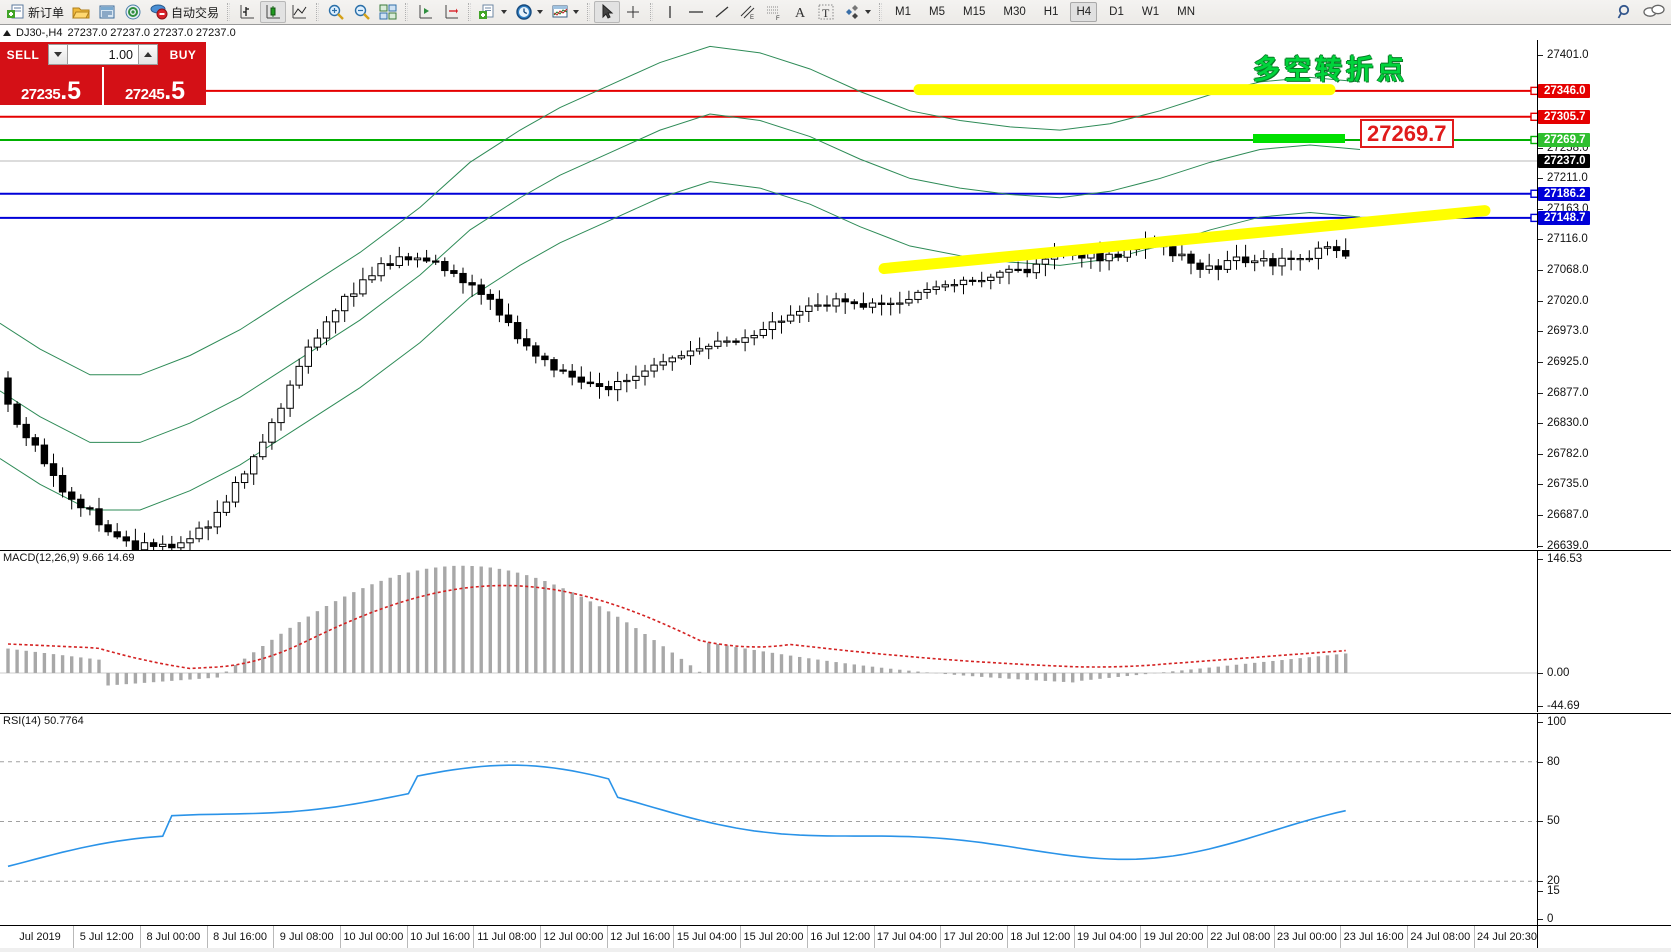  Describe the element at coordinates (903, 12) in the screenshot. I see `timeframe-button-m1: M1` at that location.